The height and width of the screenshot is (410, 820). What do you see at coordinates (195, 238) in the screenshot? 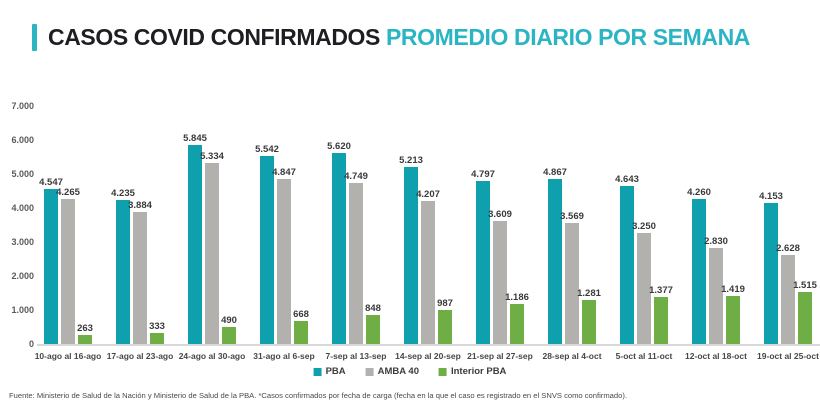
I see `bar-pba: 5.845` at bounding box center [195, 238].